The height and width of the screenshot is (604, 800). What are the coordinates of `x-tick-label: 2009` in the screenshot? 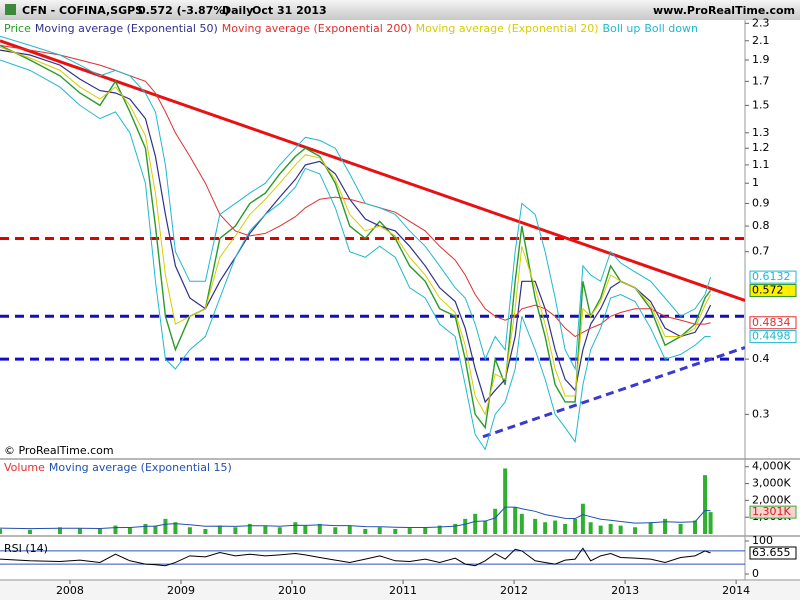 It's located at (181, 590).